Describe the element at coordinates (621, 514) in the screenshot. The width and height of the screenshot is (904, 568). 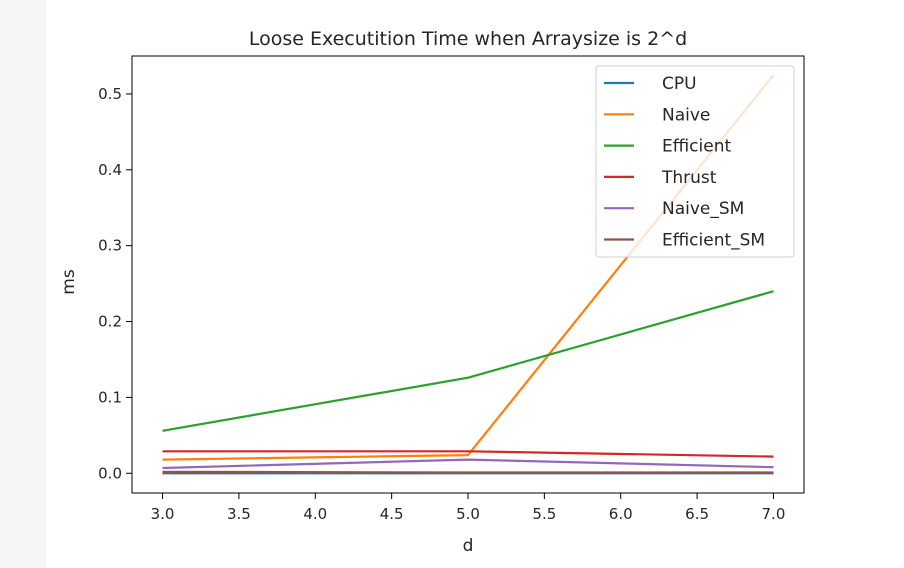
I see `x-tick-label: 6.0` at that location.